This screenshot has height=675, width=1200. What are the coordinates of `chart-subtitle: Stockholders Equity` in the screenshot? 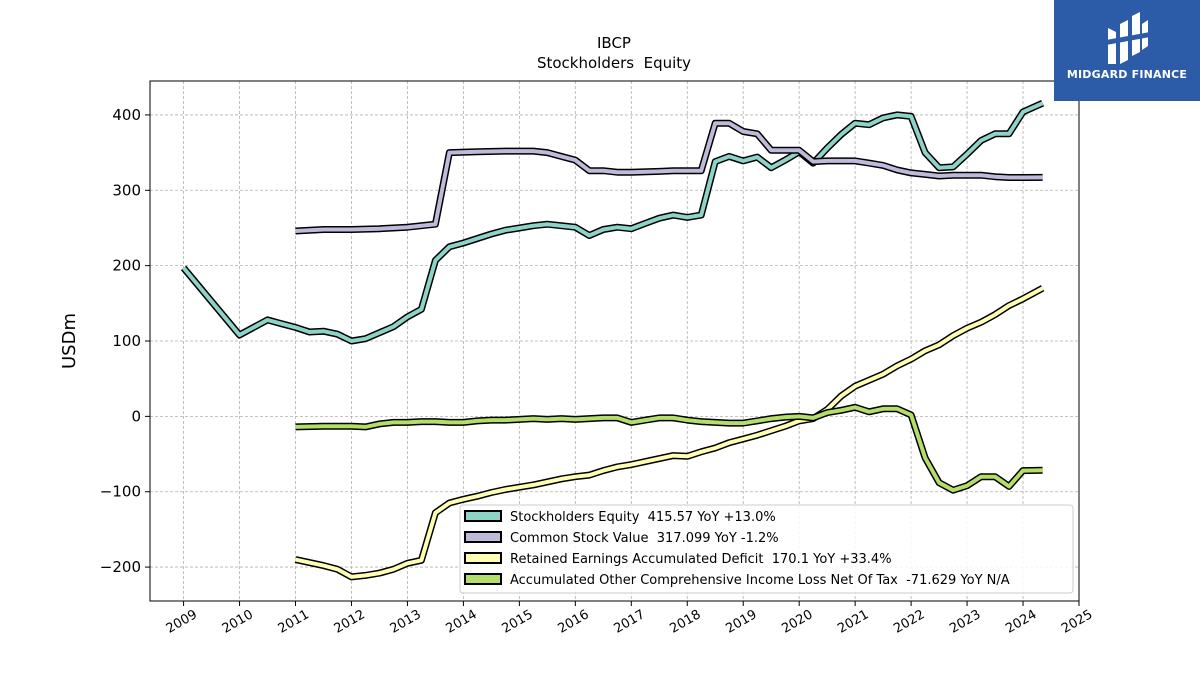 It's located at (614, 63).